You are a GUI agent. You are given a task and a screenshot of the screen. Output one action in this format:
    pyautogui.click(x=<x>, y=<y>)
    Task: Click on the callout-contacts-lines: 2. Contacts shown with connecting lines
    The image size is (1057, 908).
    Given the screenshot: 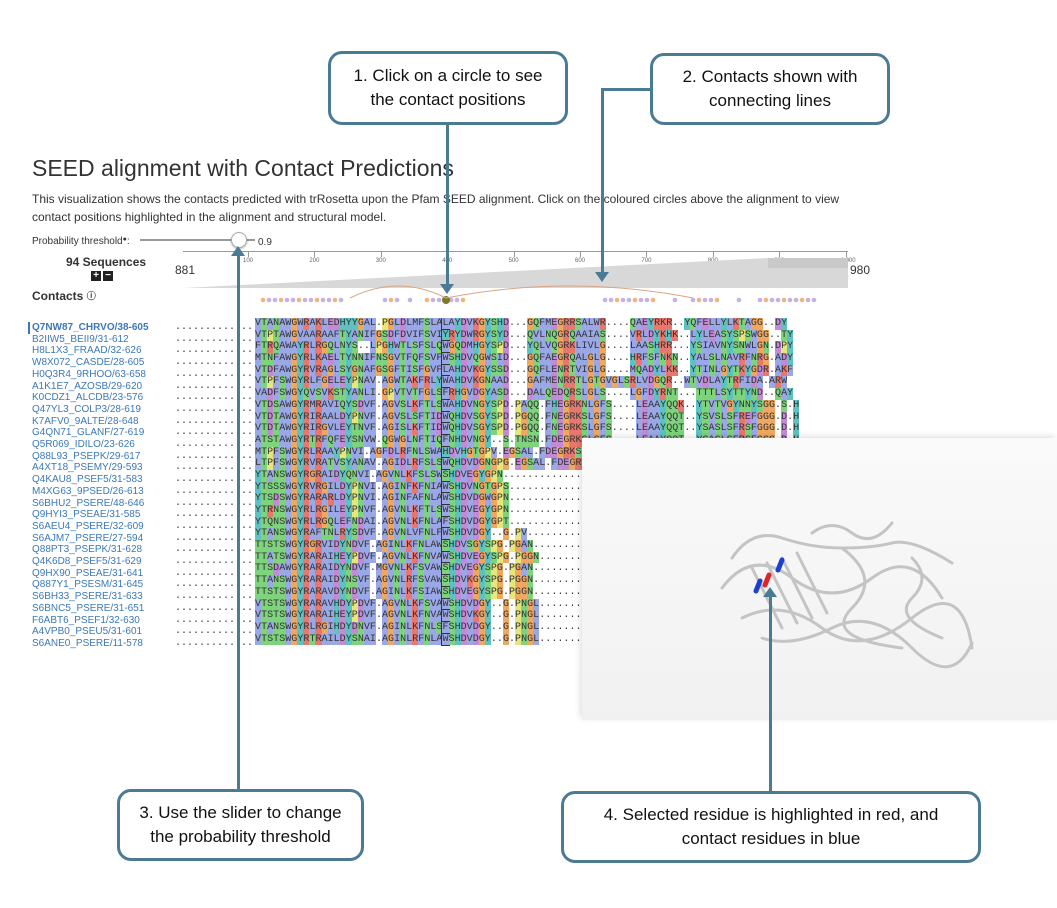 What is the action you would take?
    pyautogui.click(x=770, y=89)
    